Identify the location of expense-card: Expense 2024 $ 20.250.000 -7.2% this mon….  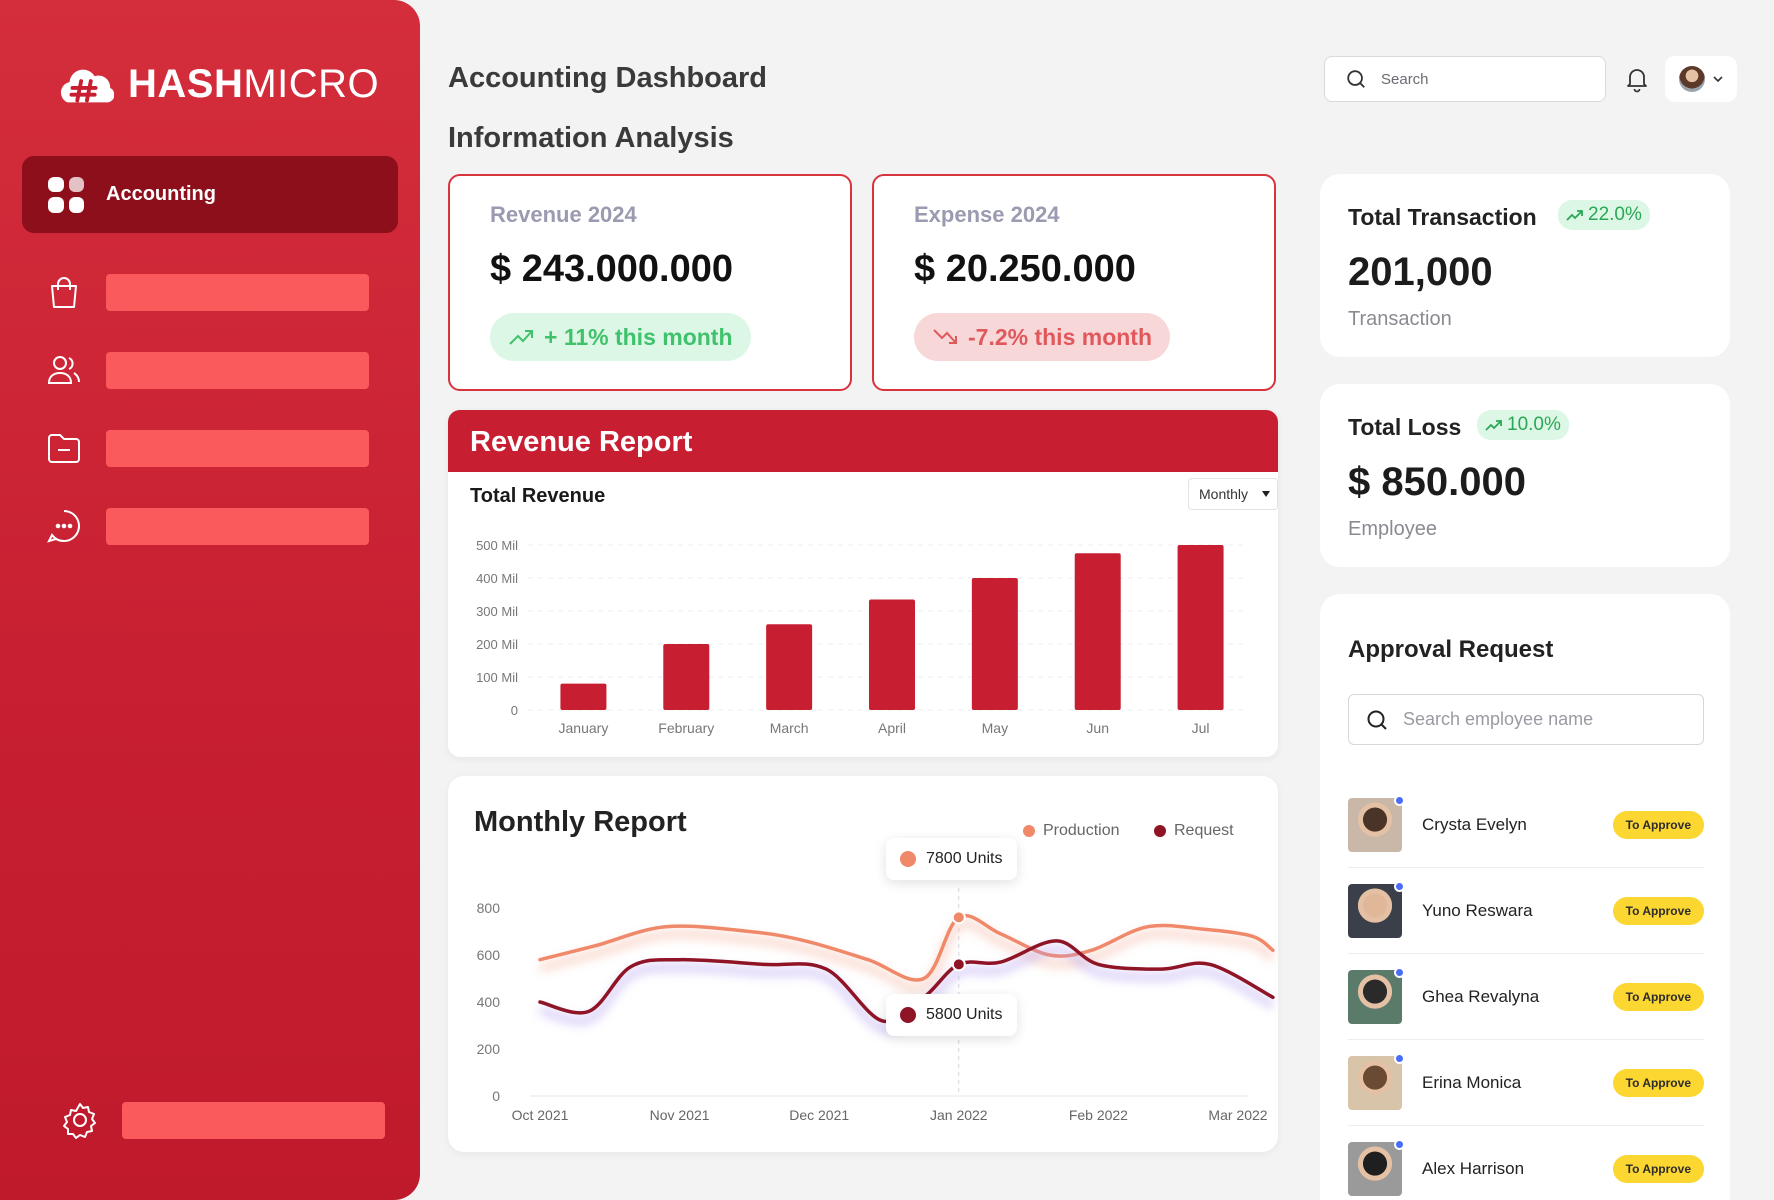
(1074, 282).